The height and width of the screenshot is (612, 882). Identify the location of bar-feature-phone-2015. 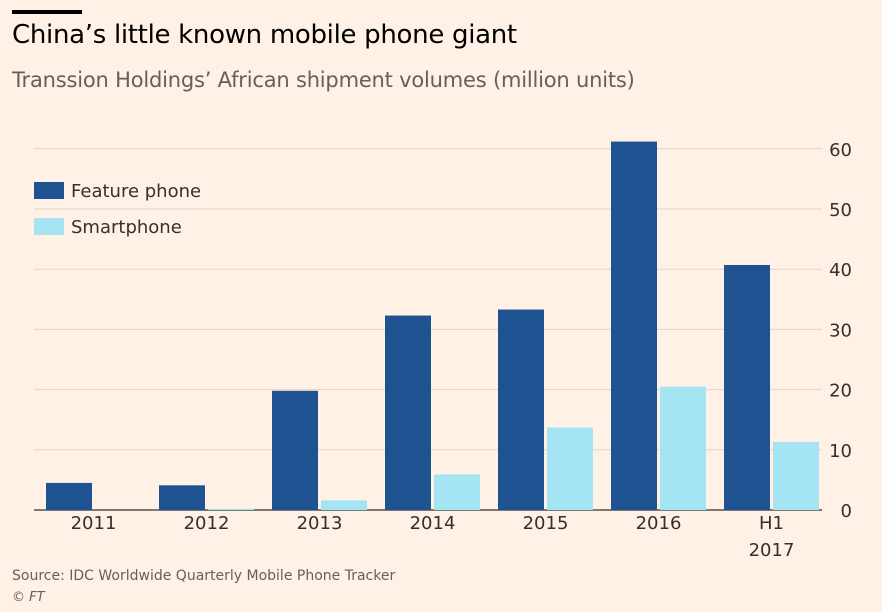
(521, 409).